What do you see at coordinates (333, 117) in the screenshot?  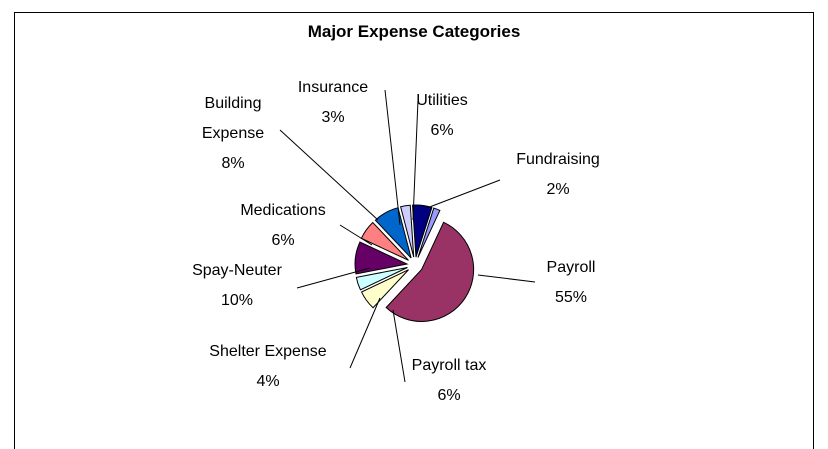 I see `slice-value: 3%` at bounding box center [333, 117].